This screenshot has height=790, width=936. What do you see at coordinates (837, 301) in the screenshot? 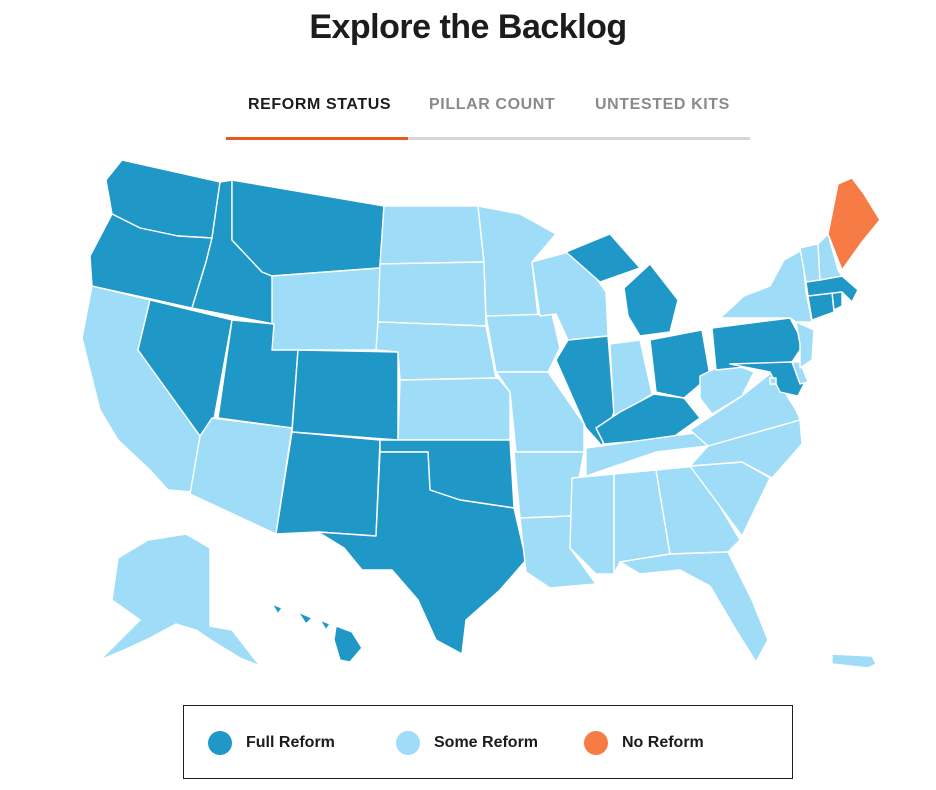
I see `state-ri` at bounding box center [837, 301].